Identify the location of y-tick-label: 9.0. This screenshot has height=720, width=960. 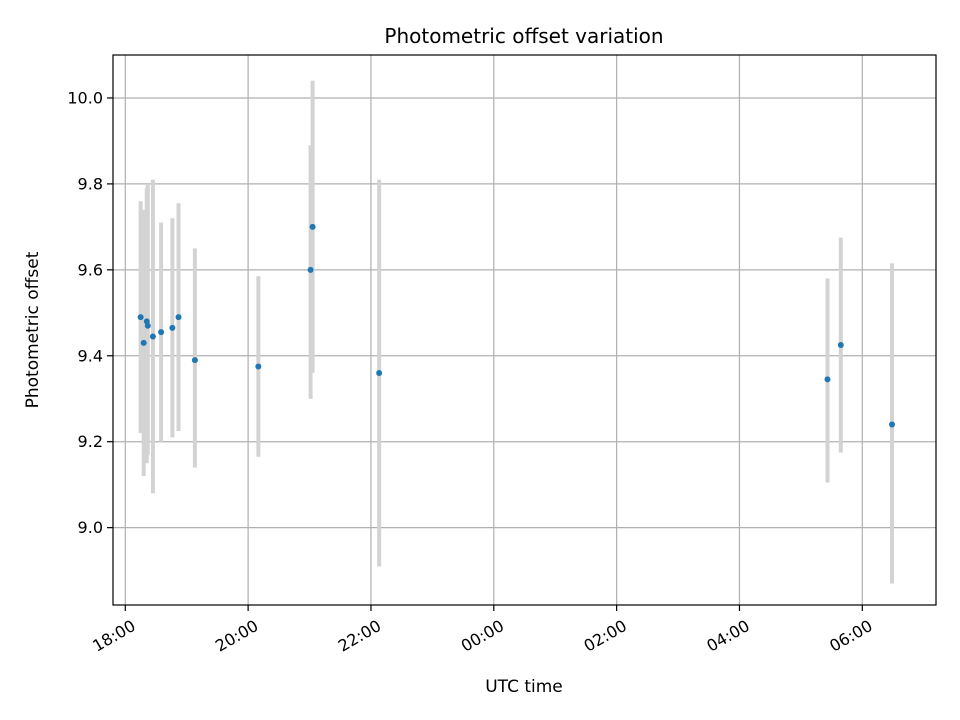
(90, 527).